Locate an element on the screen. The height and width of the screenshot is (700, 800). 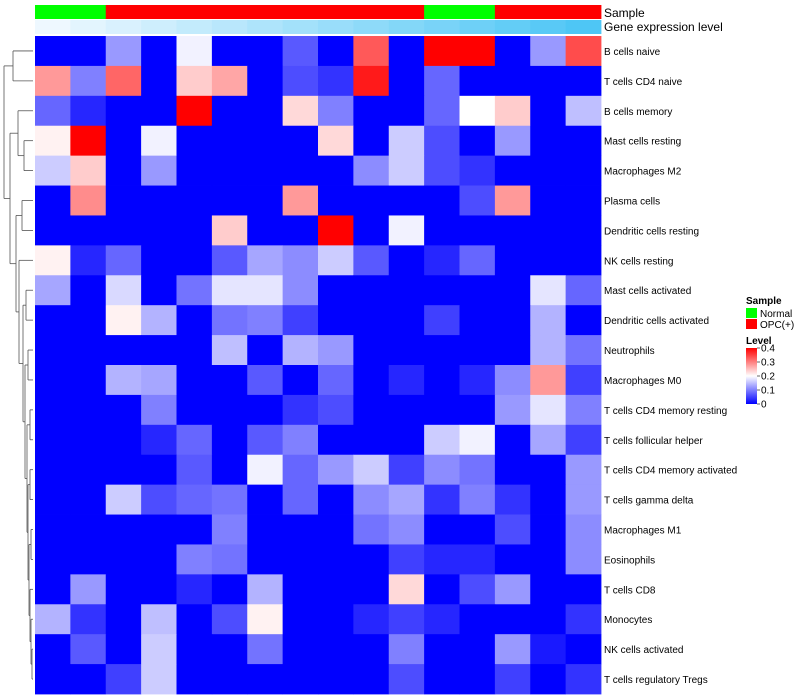
row-label: T cells CD4 naive is located at coordinates (643, 82).